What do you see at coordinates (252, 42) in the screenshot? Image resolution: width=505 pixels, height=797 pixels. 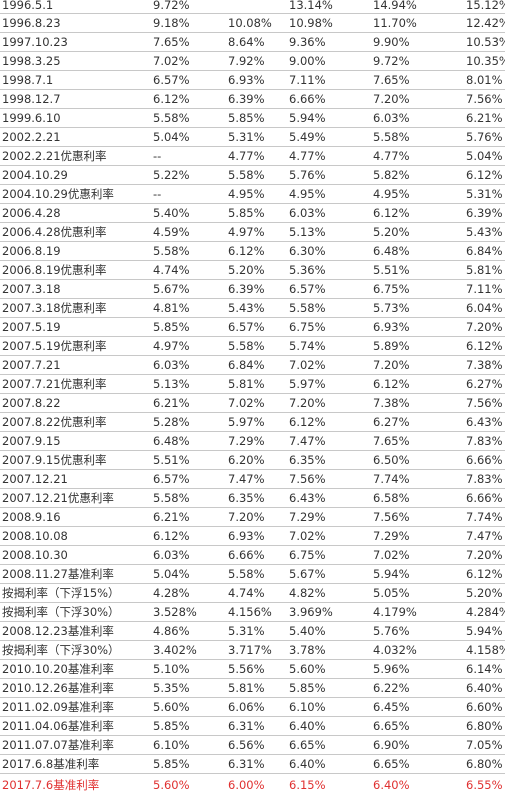 I see `table-row: 1997.10.23 7.65% 8.64% 9.36% 9.90% 10.53%` at bounding box center [252, 42].